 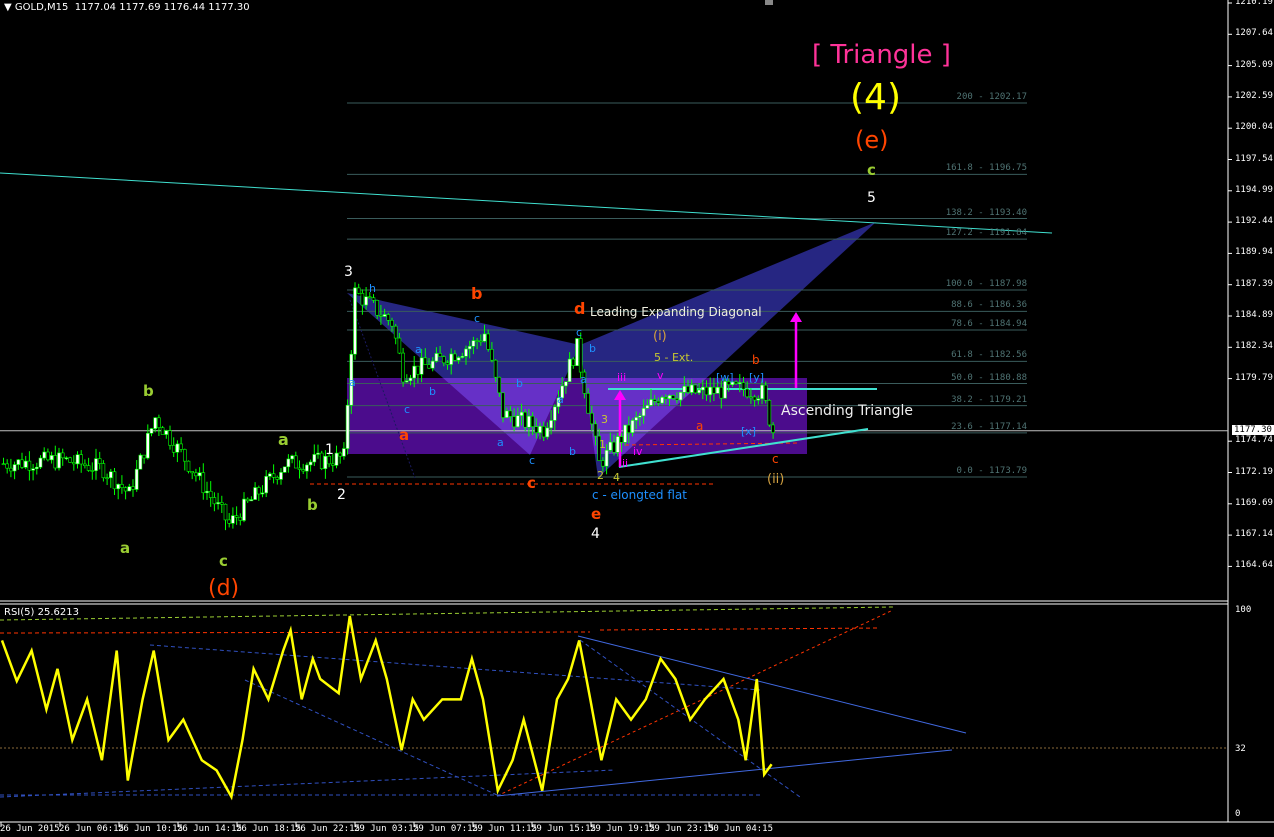 What do you see at coordinates (1254, 3) in the screenshot?
I see `price-tick-label: 1210.19` at bounding box center [1254, 3].